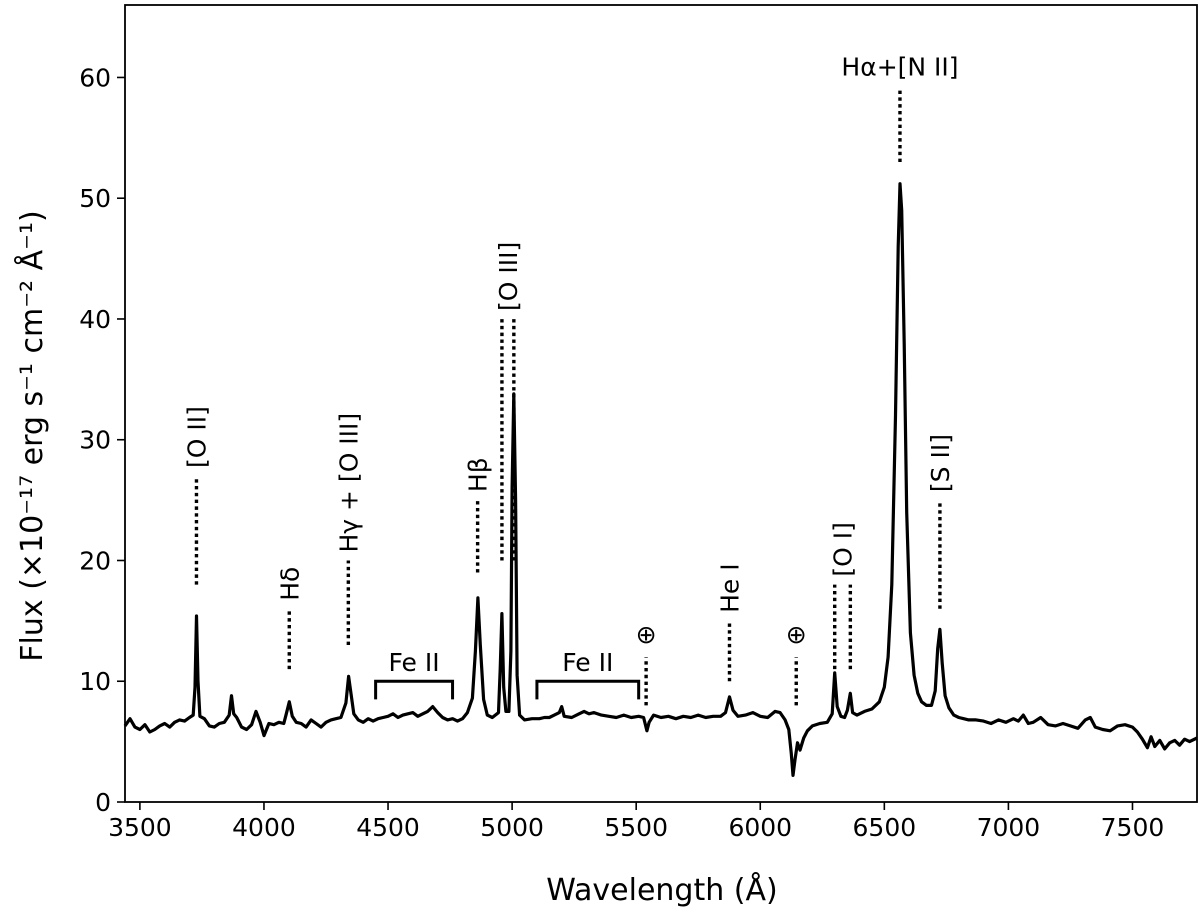 The width and height of the screenshot is (1200, 913). What do you see at coordinates (478, 474) in the screenshot?
I see `line-label-3: Hβ` at bounding box center [478, 474].